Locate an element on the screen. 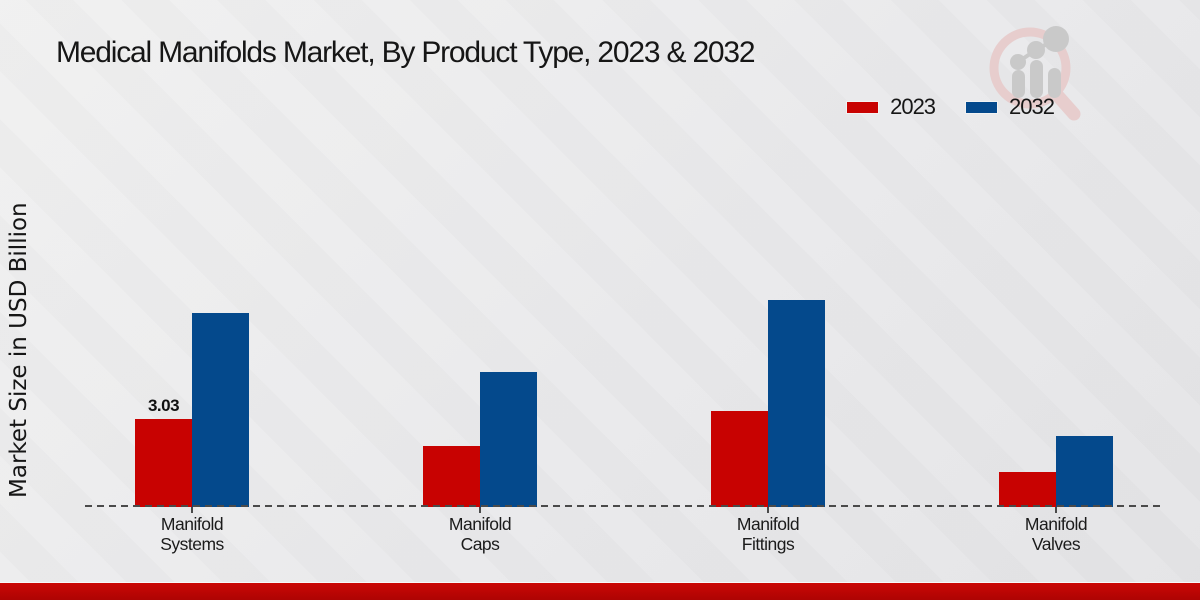  legend-item-2023: 2023 is located at coordinates (891, 107).